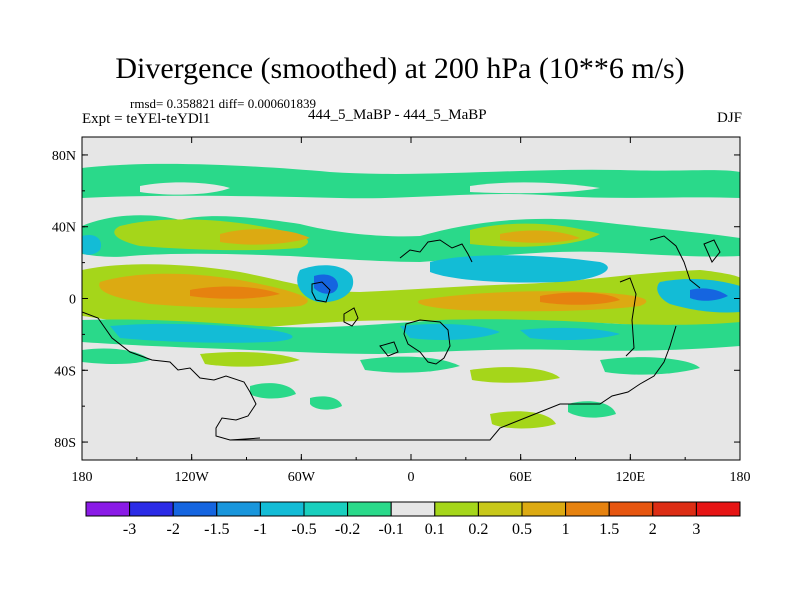 This screenshot has width=800, height=600. Describe the element at coordinates (411, 529) in the screenshot. I see `colorbar-labels: -3 -2 -1.5 -1 -0.5 -0.2 -0.1 0.1 0.2 0.5 1 1.5 2 3` at that location.